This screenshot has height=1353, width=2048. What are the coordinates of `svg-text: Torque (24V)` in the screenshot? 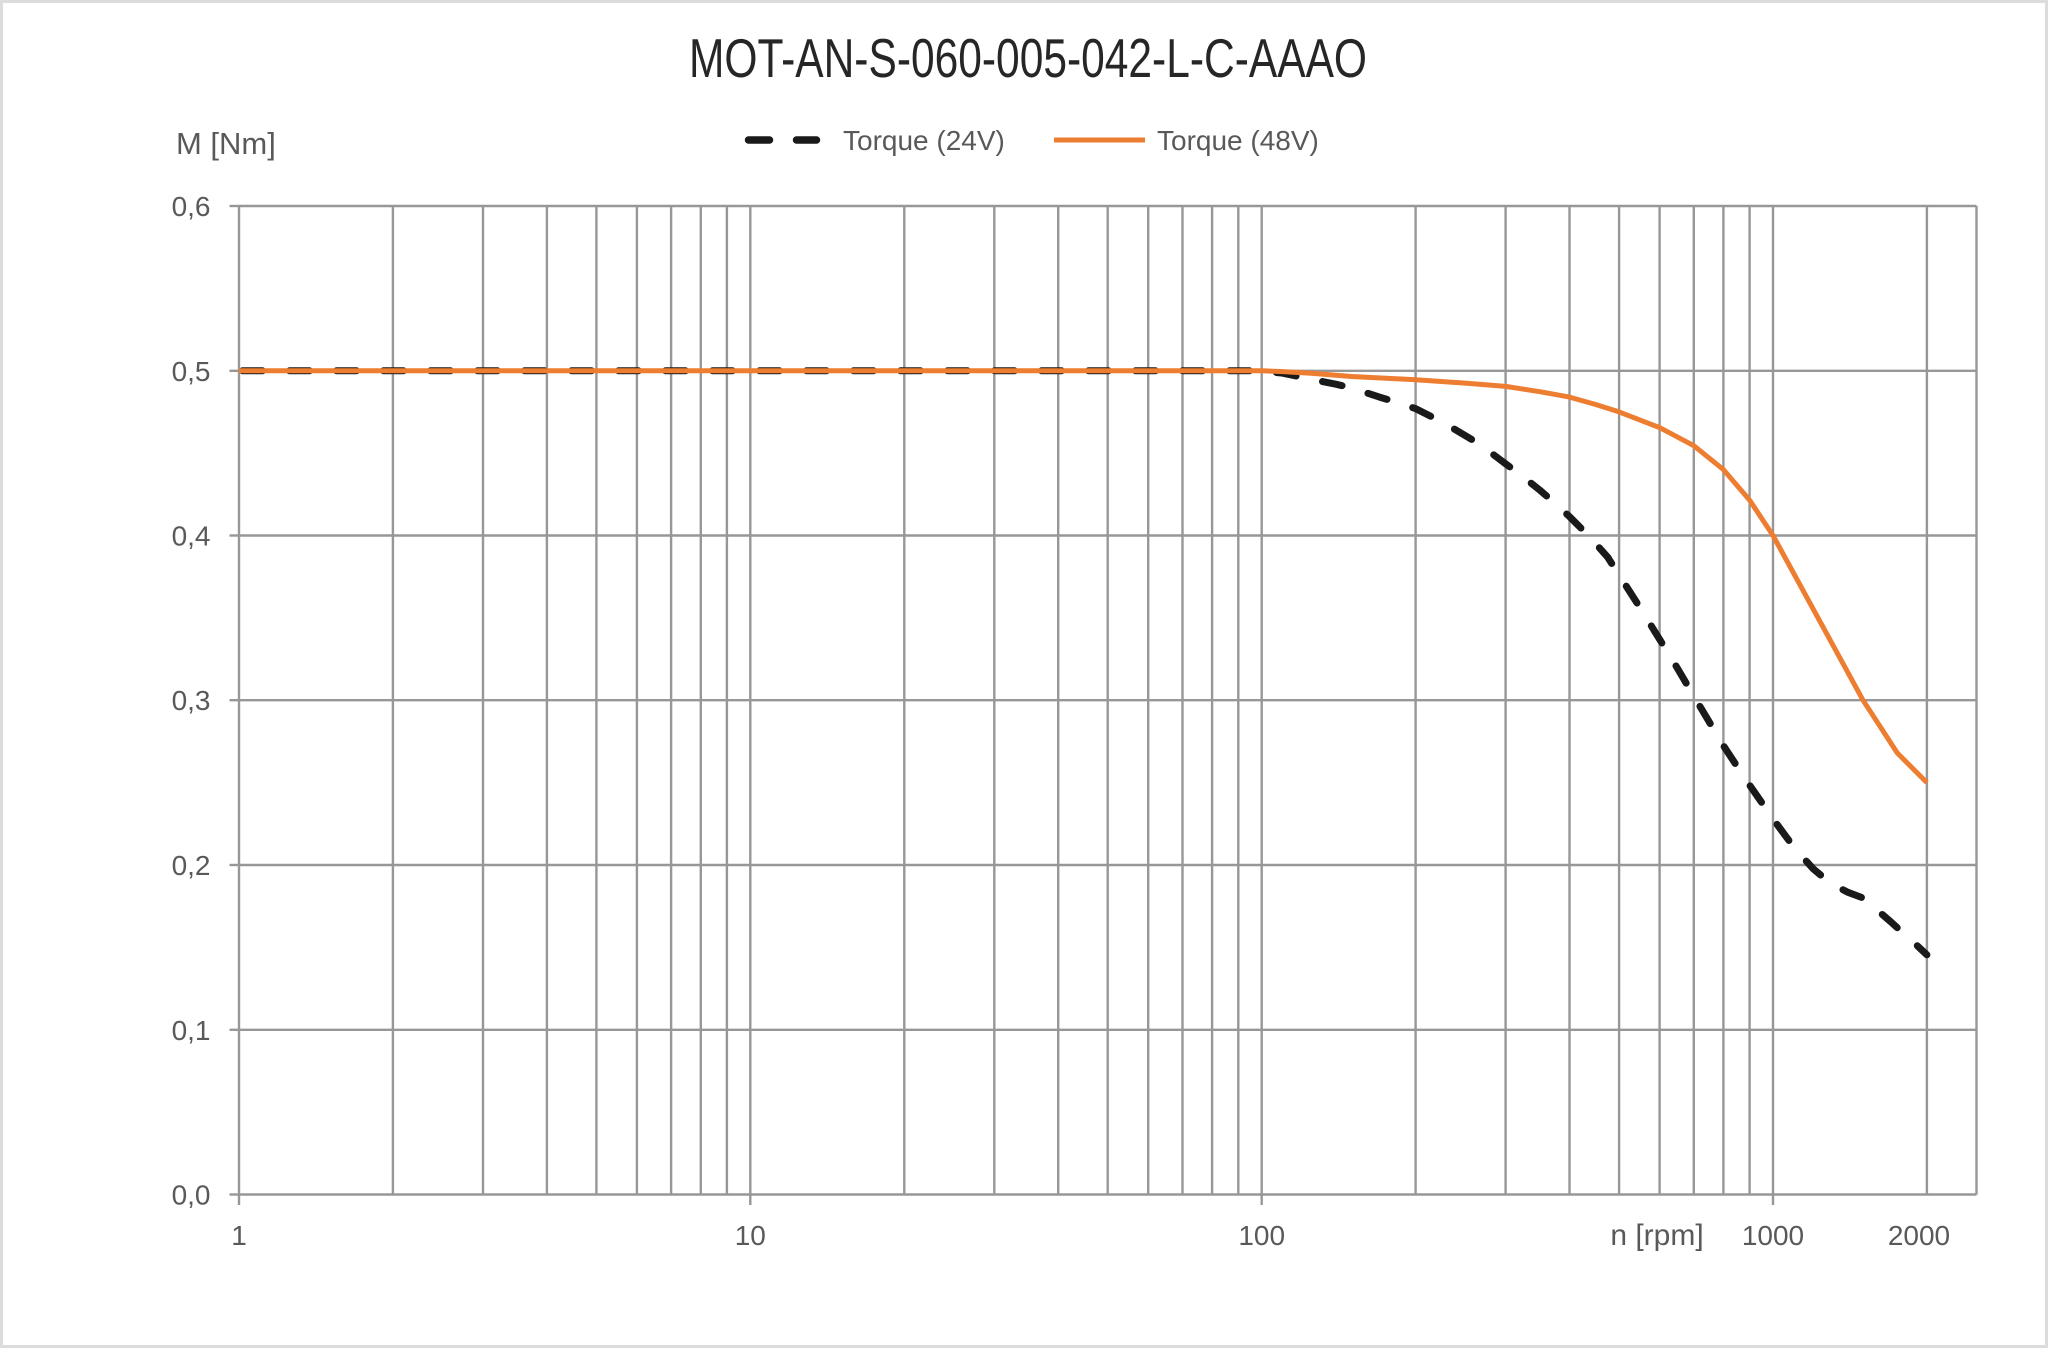 It's located at (924, 140).